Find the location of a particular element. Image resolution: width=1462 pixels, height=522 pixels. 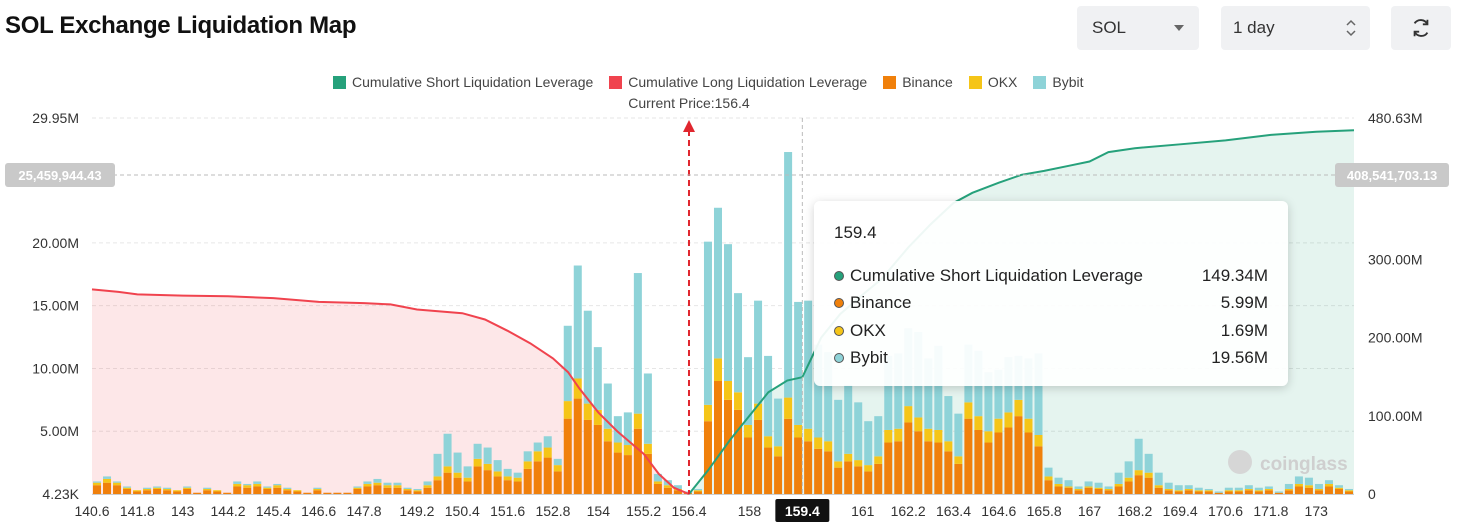

tooltip-row-name: OKX is located at coordinates (868, 330).